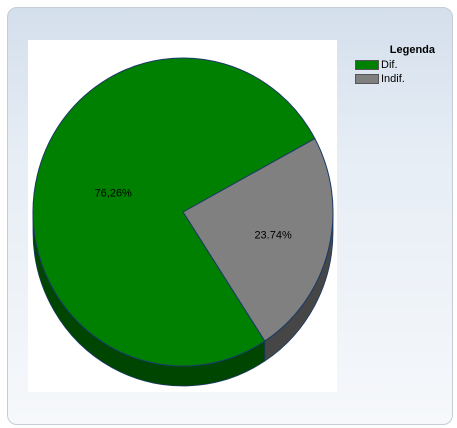 This screenshot has height=428, width=457. Describe the element at coordinates (367, 65) in the screenshot. I see `legend-swatch-dif` at that location.